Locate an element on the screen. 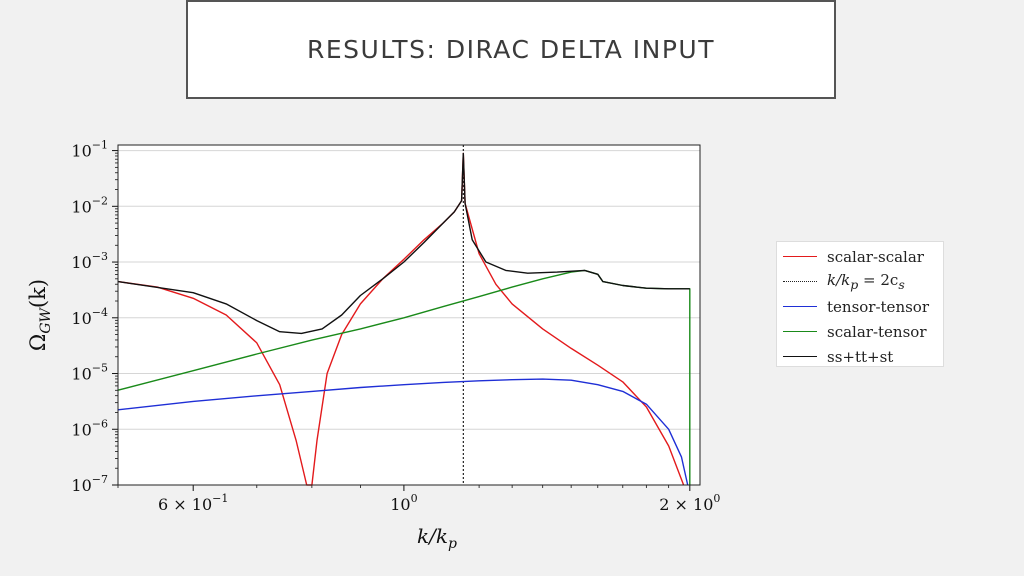  tensor-tensor-curve is located at coordinates (403, 432).